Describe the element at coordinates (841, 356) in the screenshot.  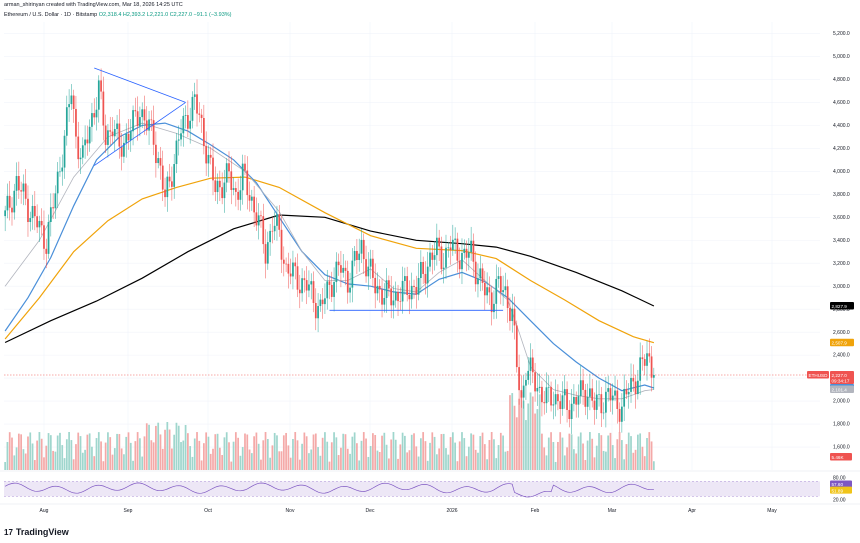
I see `y-tick-label: 2,400.0` at that location.